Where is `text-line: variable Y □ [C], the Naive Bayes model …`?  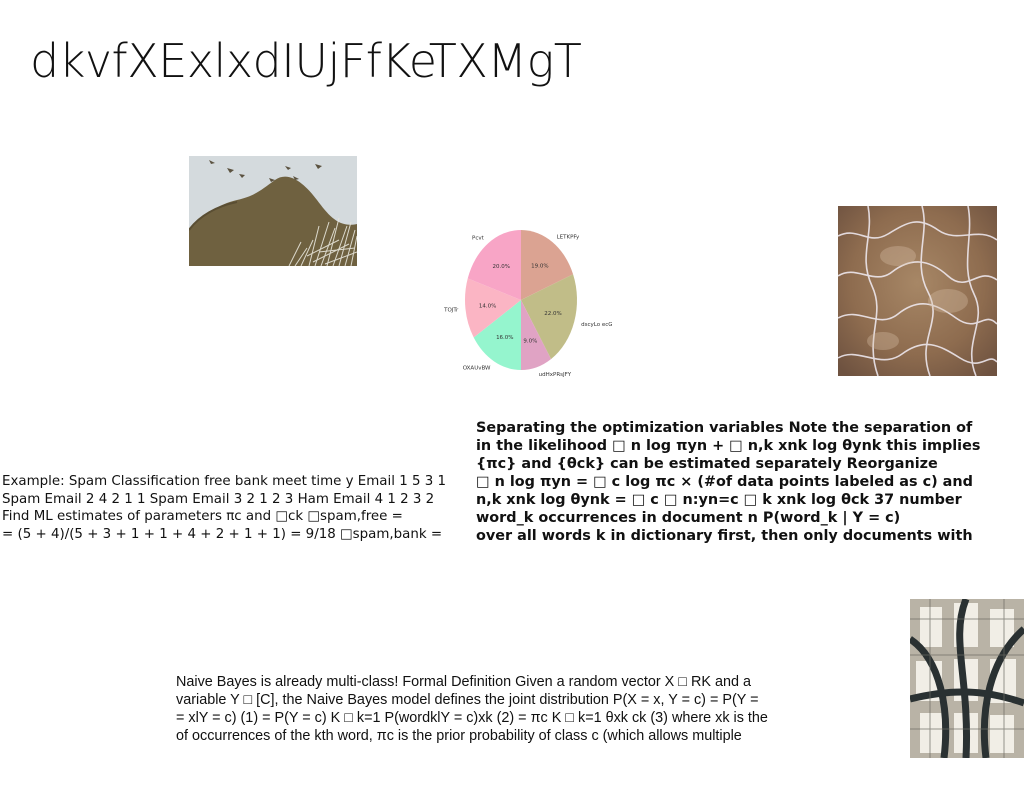 text-line: variable Y □ [C], the Naive Bayes model … is located at coordinates (467, 700).